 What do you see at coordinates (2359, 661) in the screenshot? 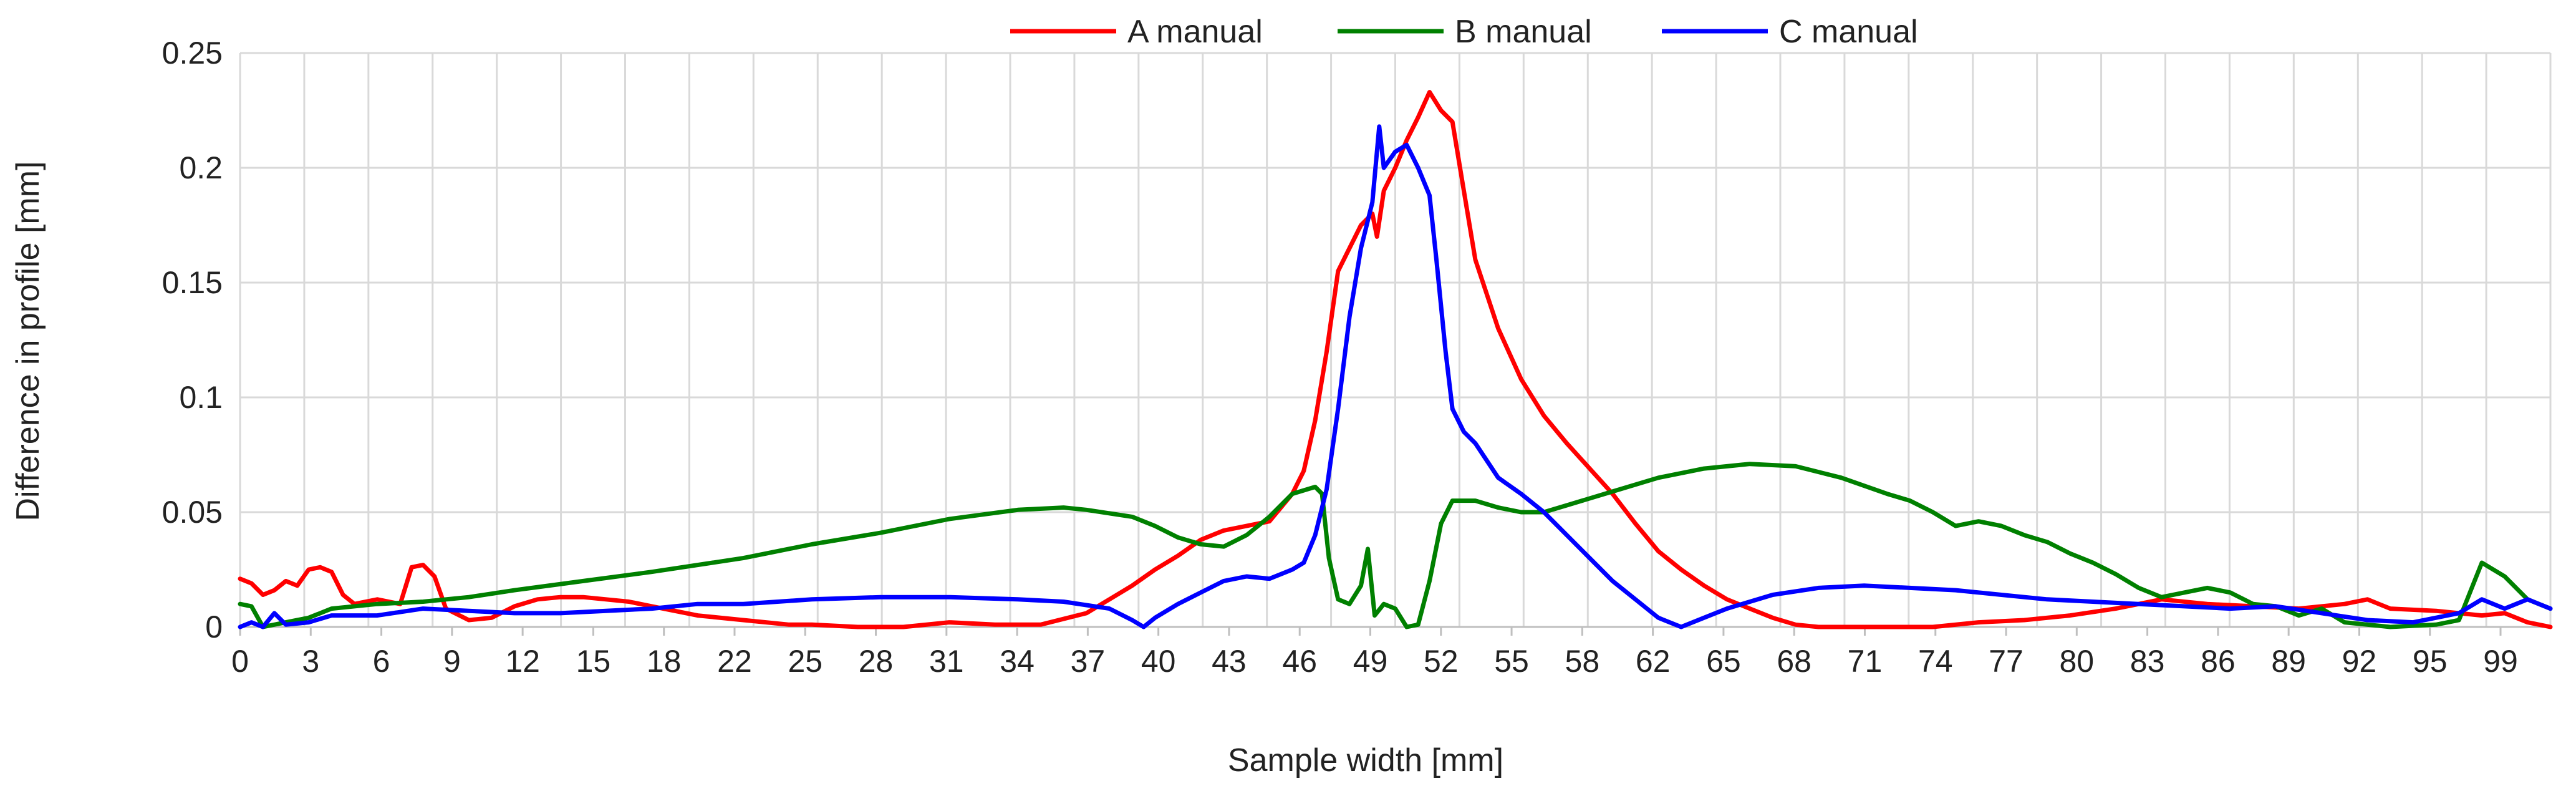
I see `x-tick-label: 92` at bounding box center [2359, 661].